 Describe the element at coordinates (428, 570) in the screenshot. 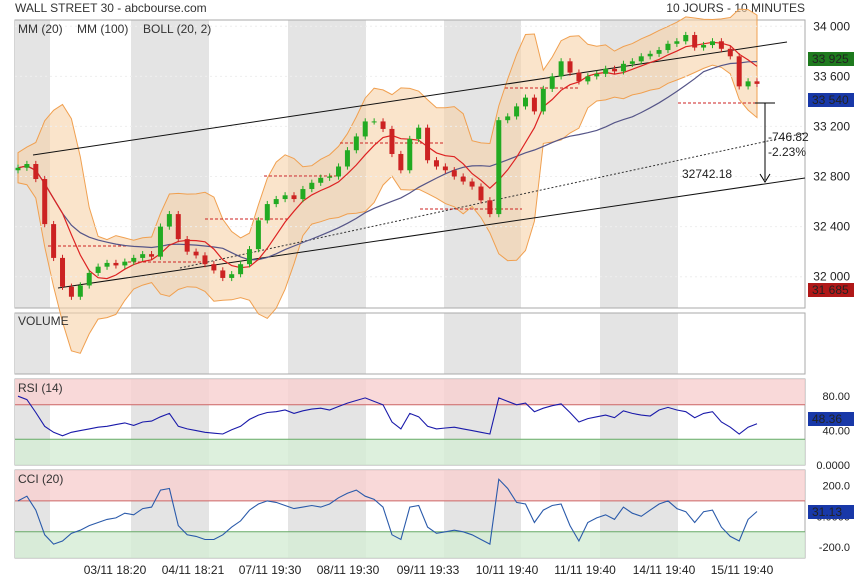

I see `x-tick-label: 09/11 19:33` at that location.